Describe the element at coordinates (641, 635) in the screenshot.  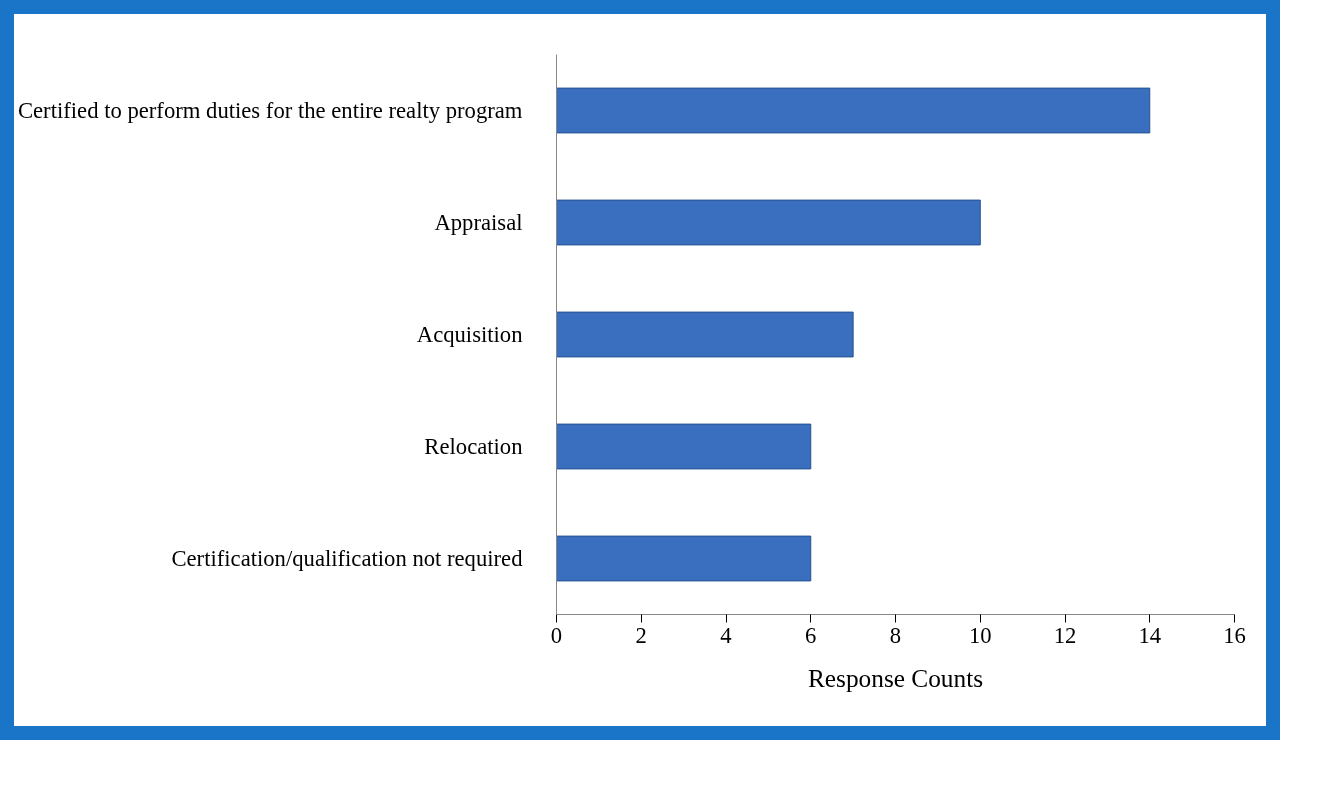
I see `x-tick-label: 2` at that location.